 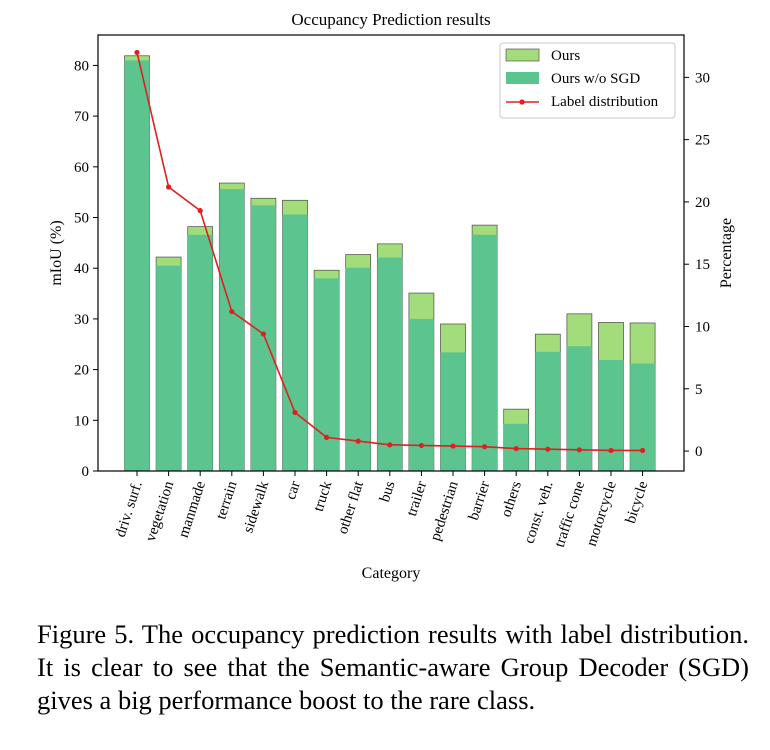 I want to click on y2-tick-label: 30, so click(x=702, y=78).